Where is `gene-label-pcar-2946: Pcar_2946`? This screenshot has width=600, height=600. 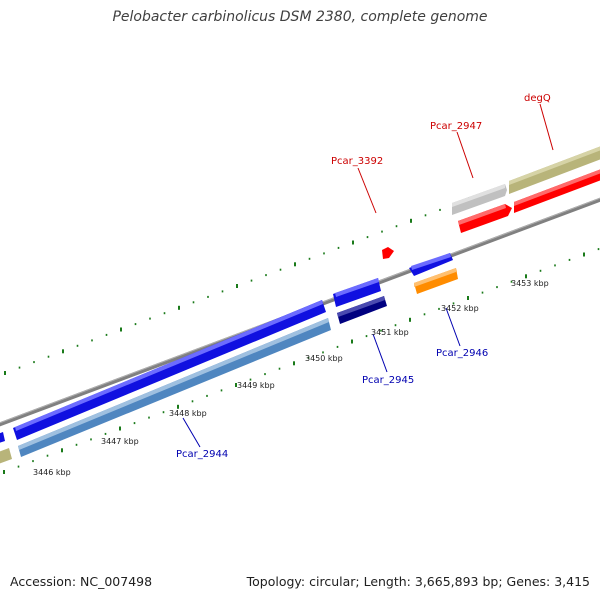
gene-label-pcar-2946: Pcar_2946 is located at coordinates (462, 353).